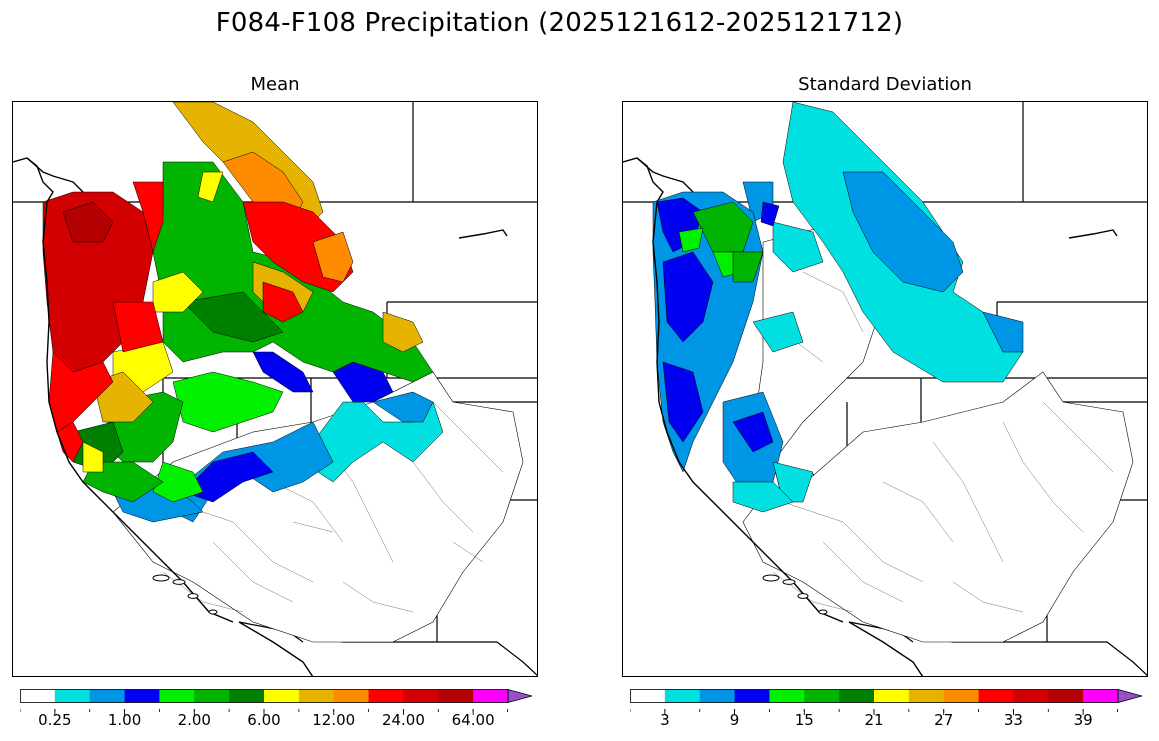 This screenshot has width=1159, height=741. Describe the element at coordinates (804, 720) in the screenshot. I see `colorbar-label: 15` at that location.